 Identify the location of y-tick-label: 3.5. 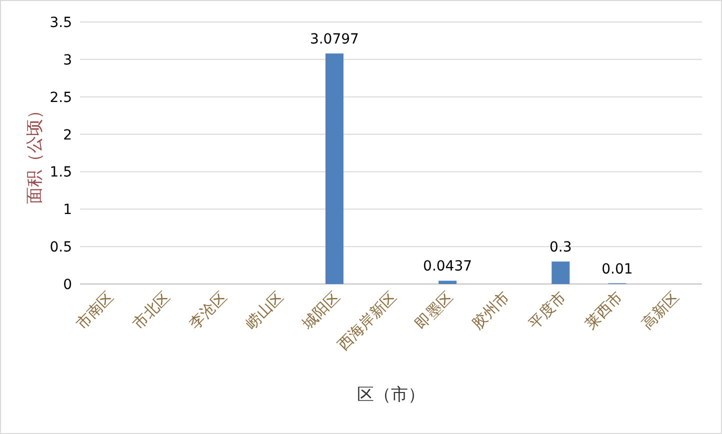
(61, 23).